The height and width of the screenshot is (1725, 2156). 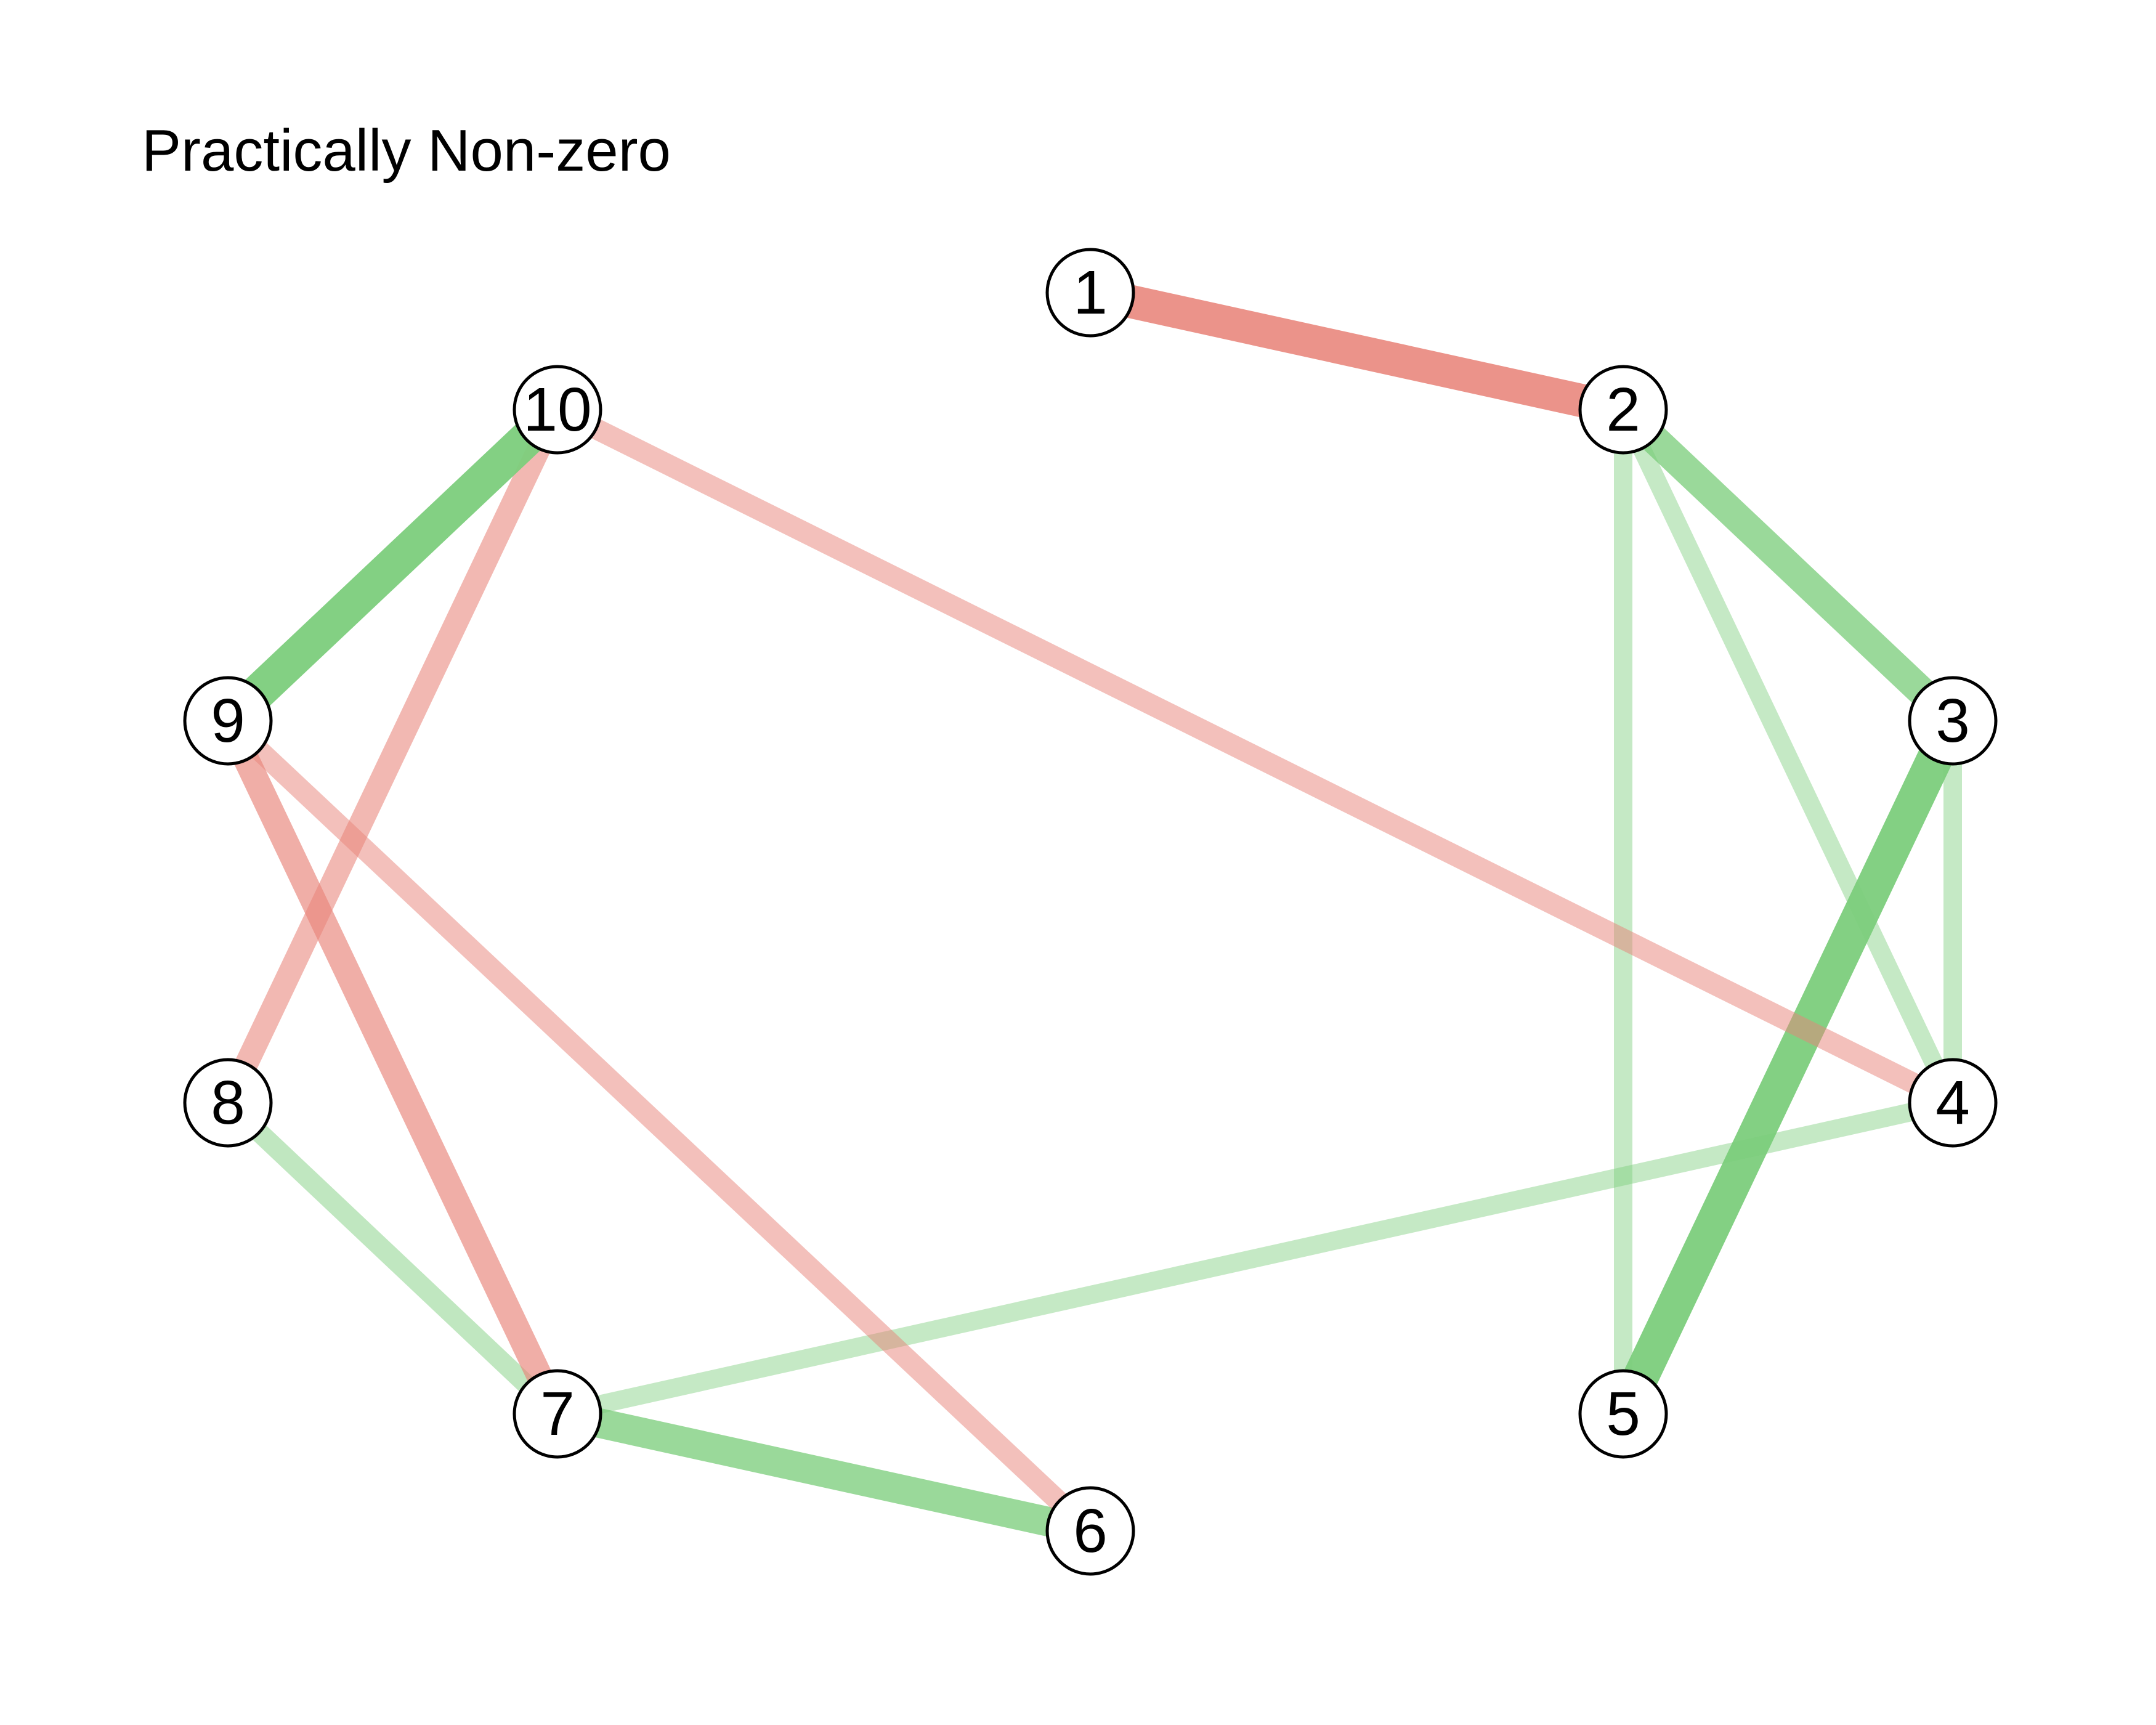 I want to click on node-9: 9, so click(x=228, y=721).